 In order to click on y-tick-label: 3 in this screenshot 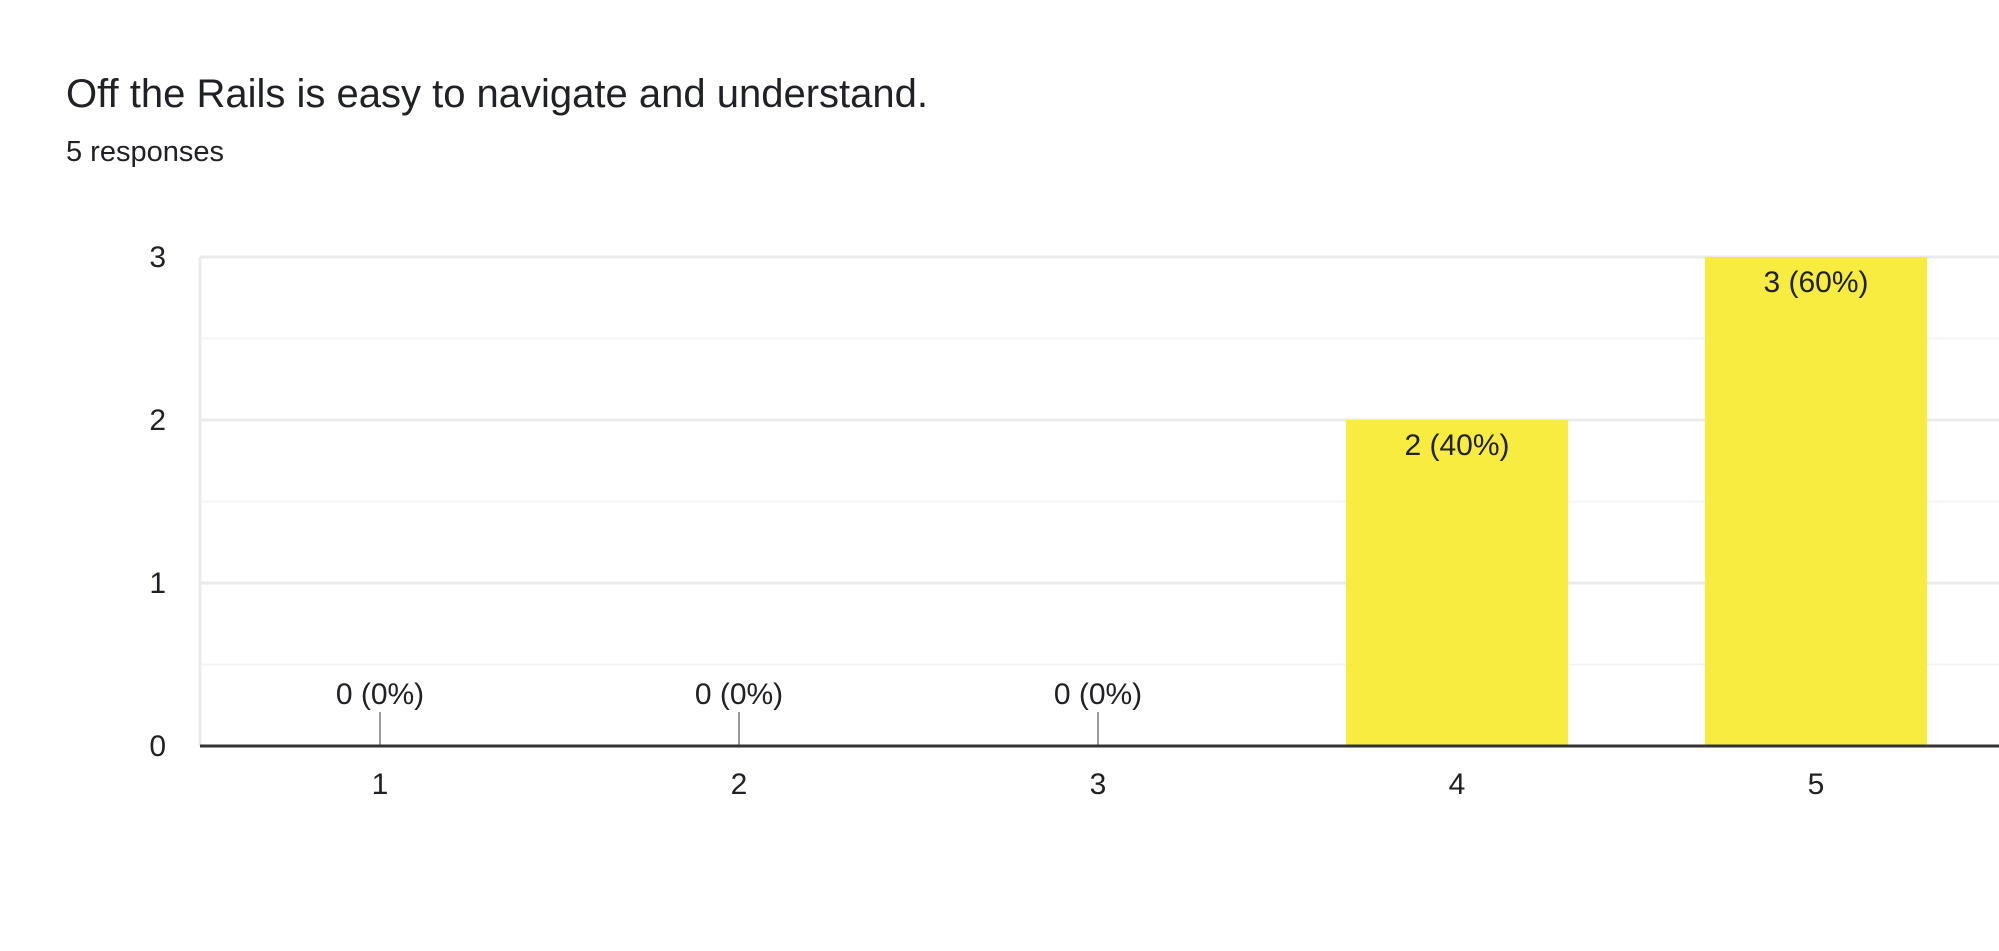, I will do `click(157, 257)`.